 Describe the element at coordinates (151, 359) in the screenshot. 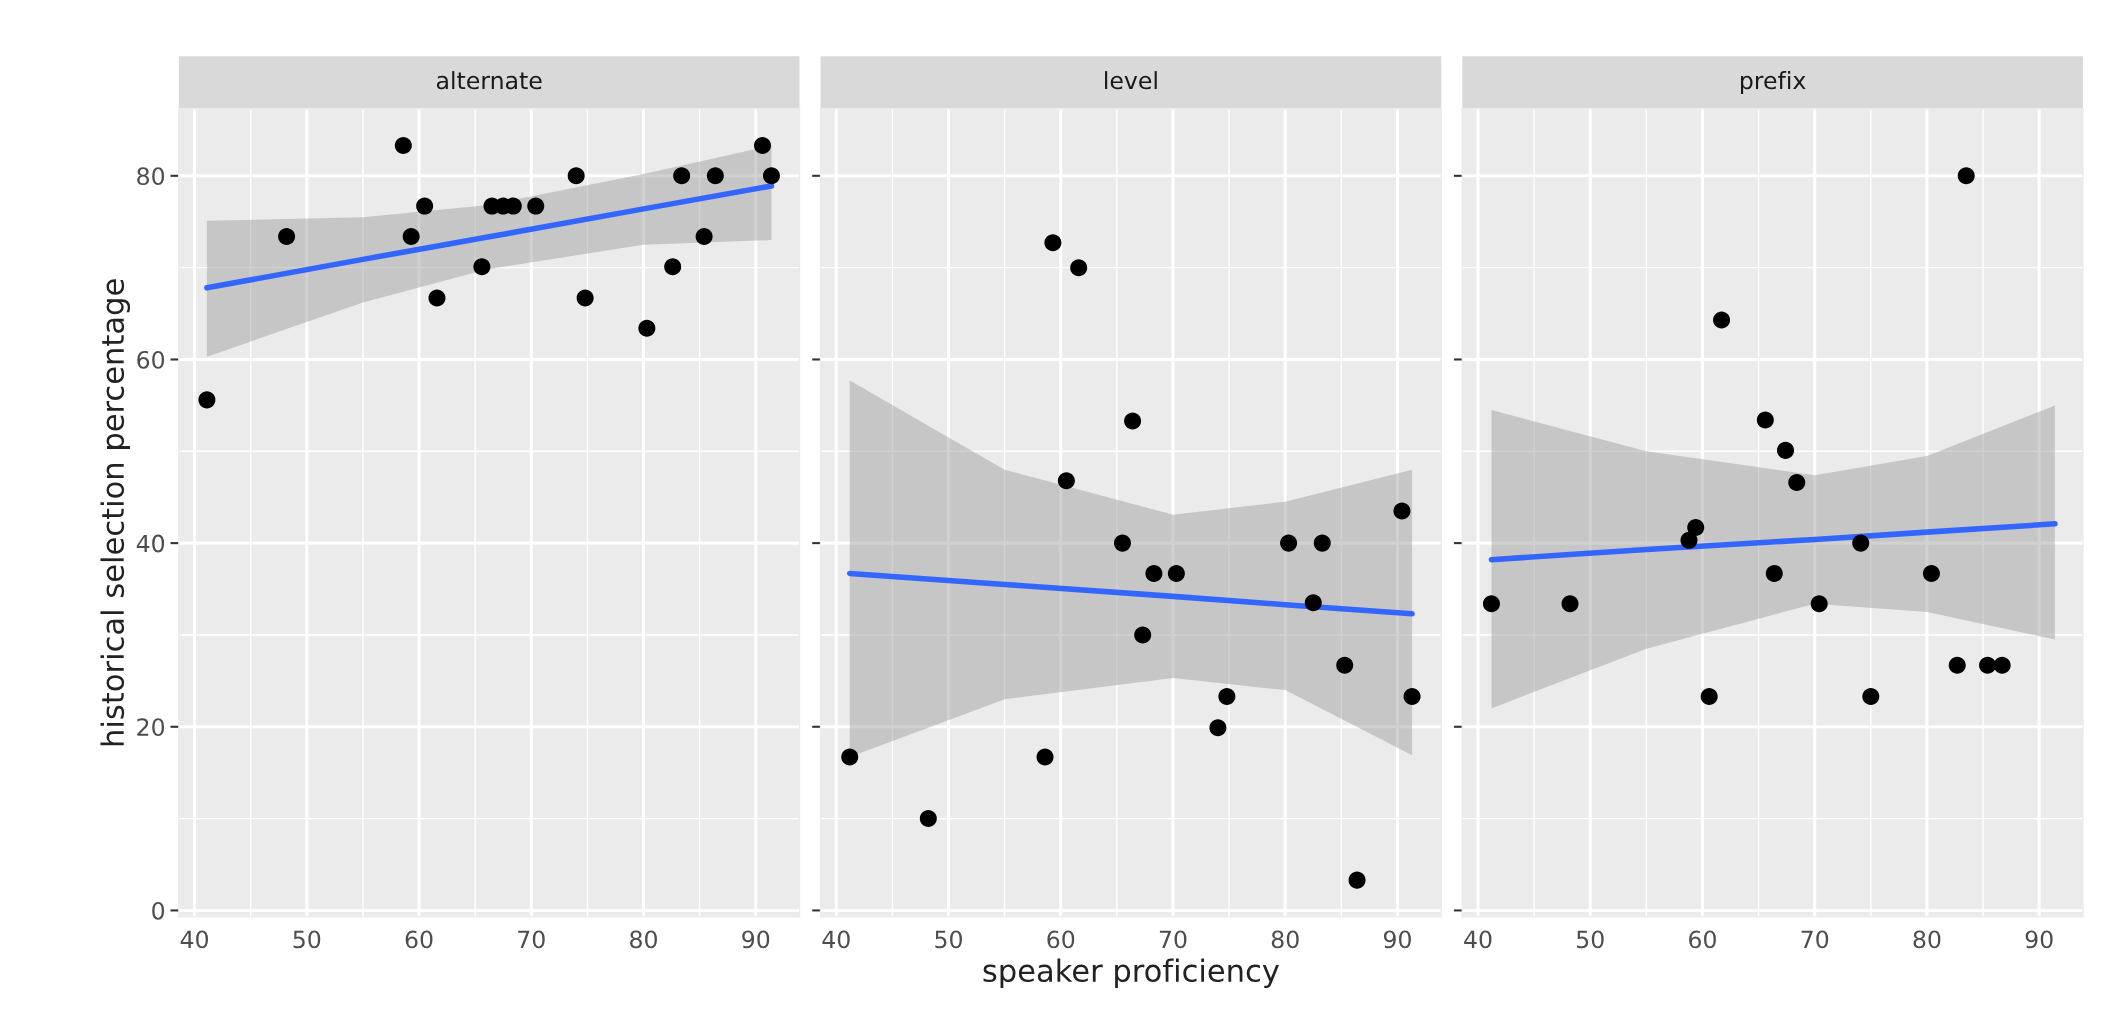

I see `y-tick-label: 60` at that location.